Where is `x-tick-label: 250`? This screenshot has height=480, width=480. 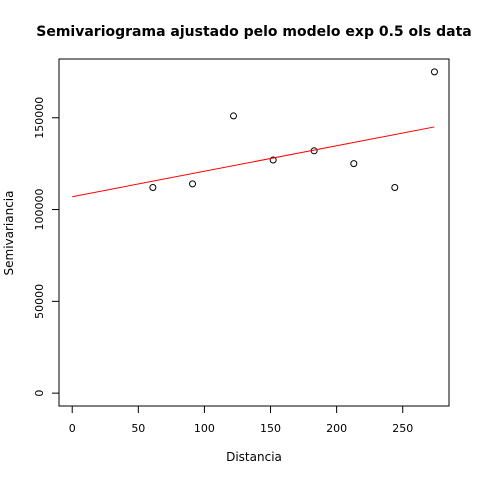
x-tick-label: 250 is located at coordinates (402, 428).